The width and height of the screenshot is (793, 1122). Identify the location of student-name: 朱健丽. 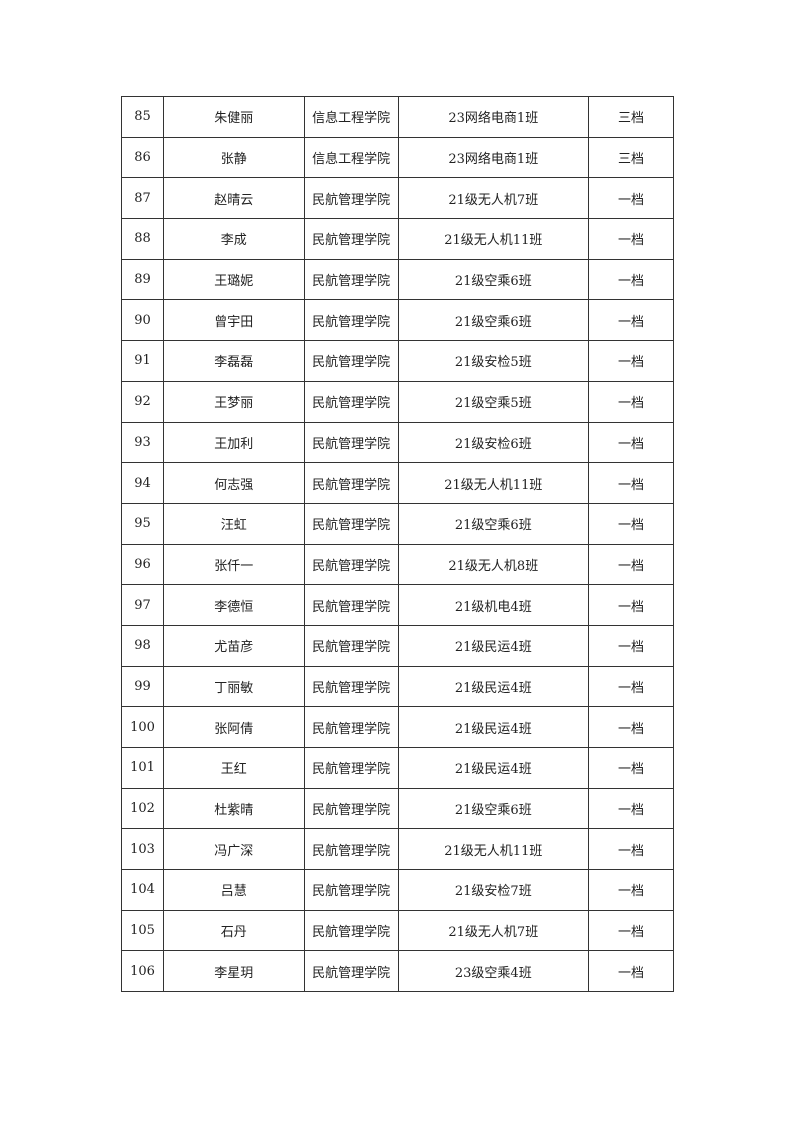
(233, 117).